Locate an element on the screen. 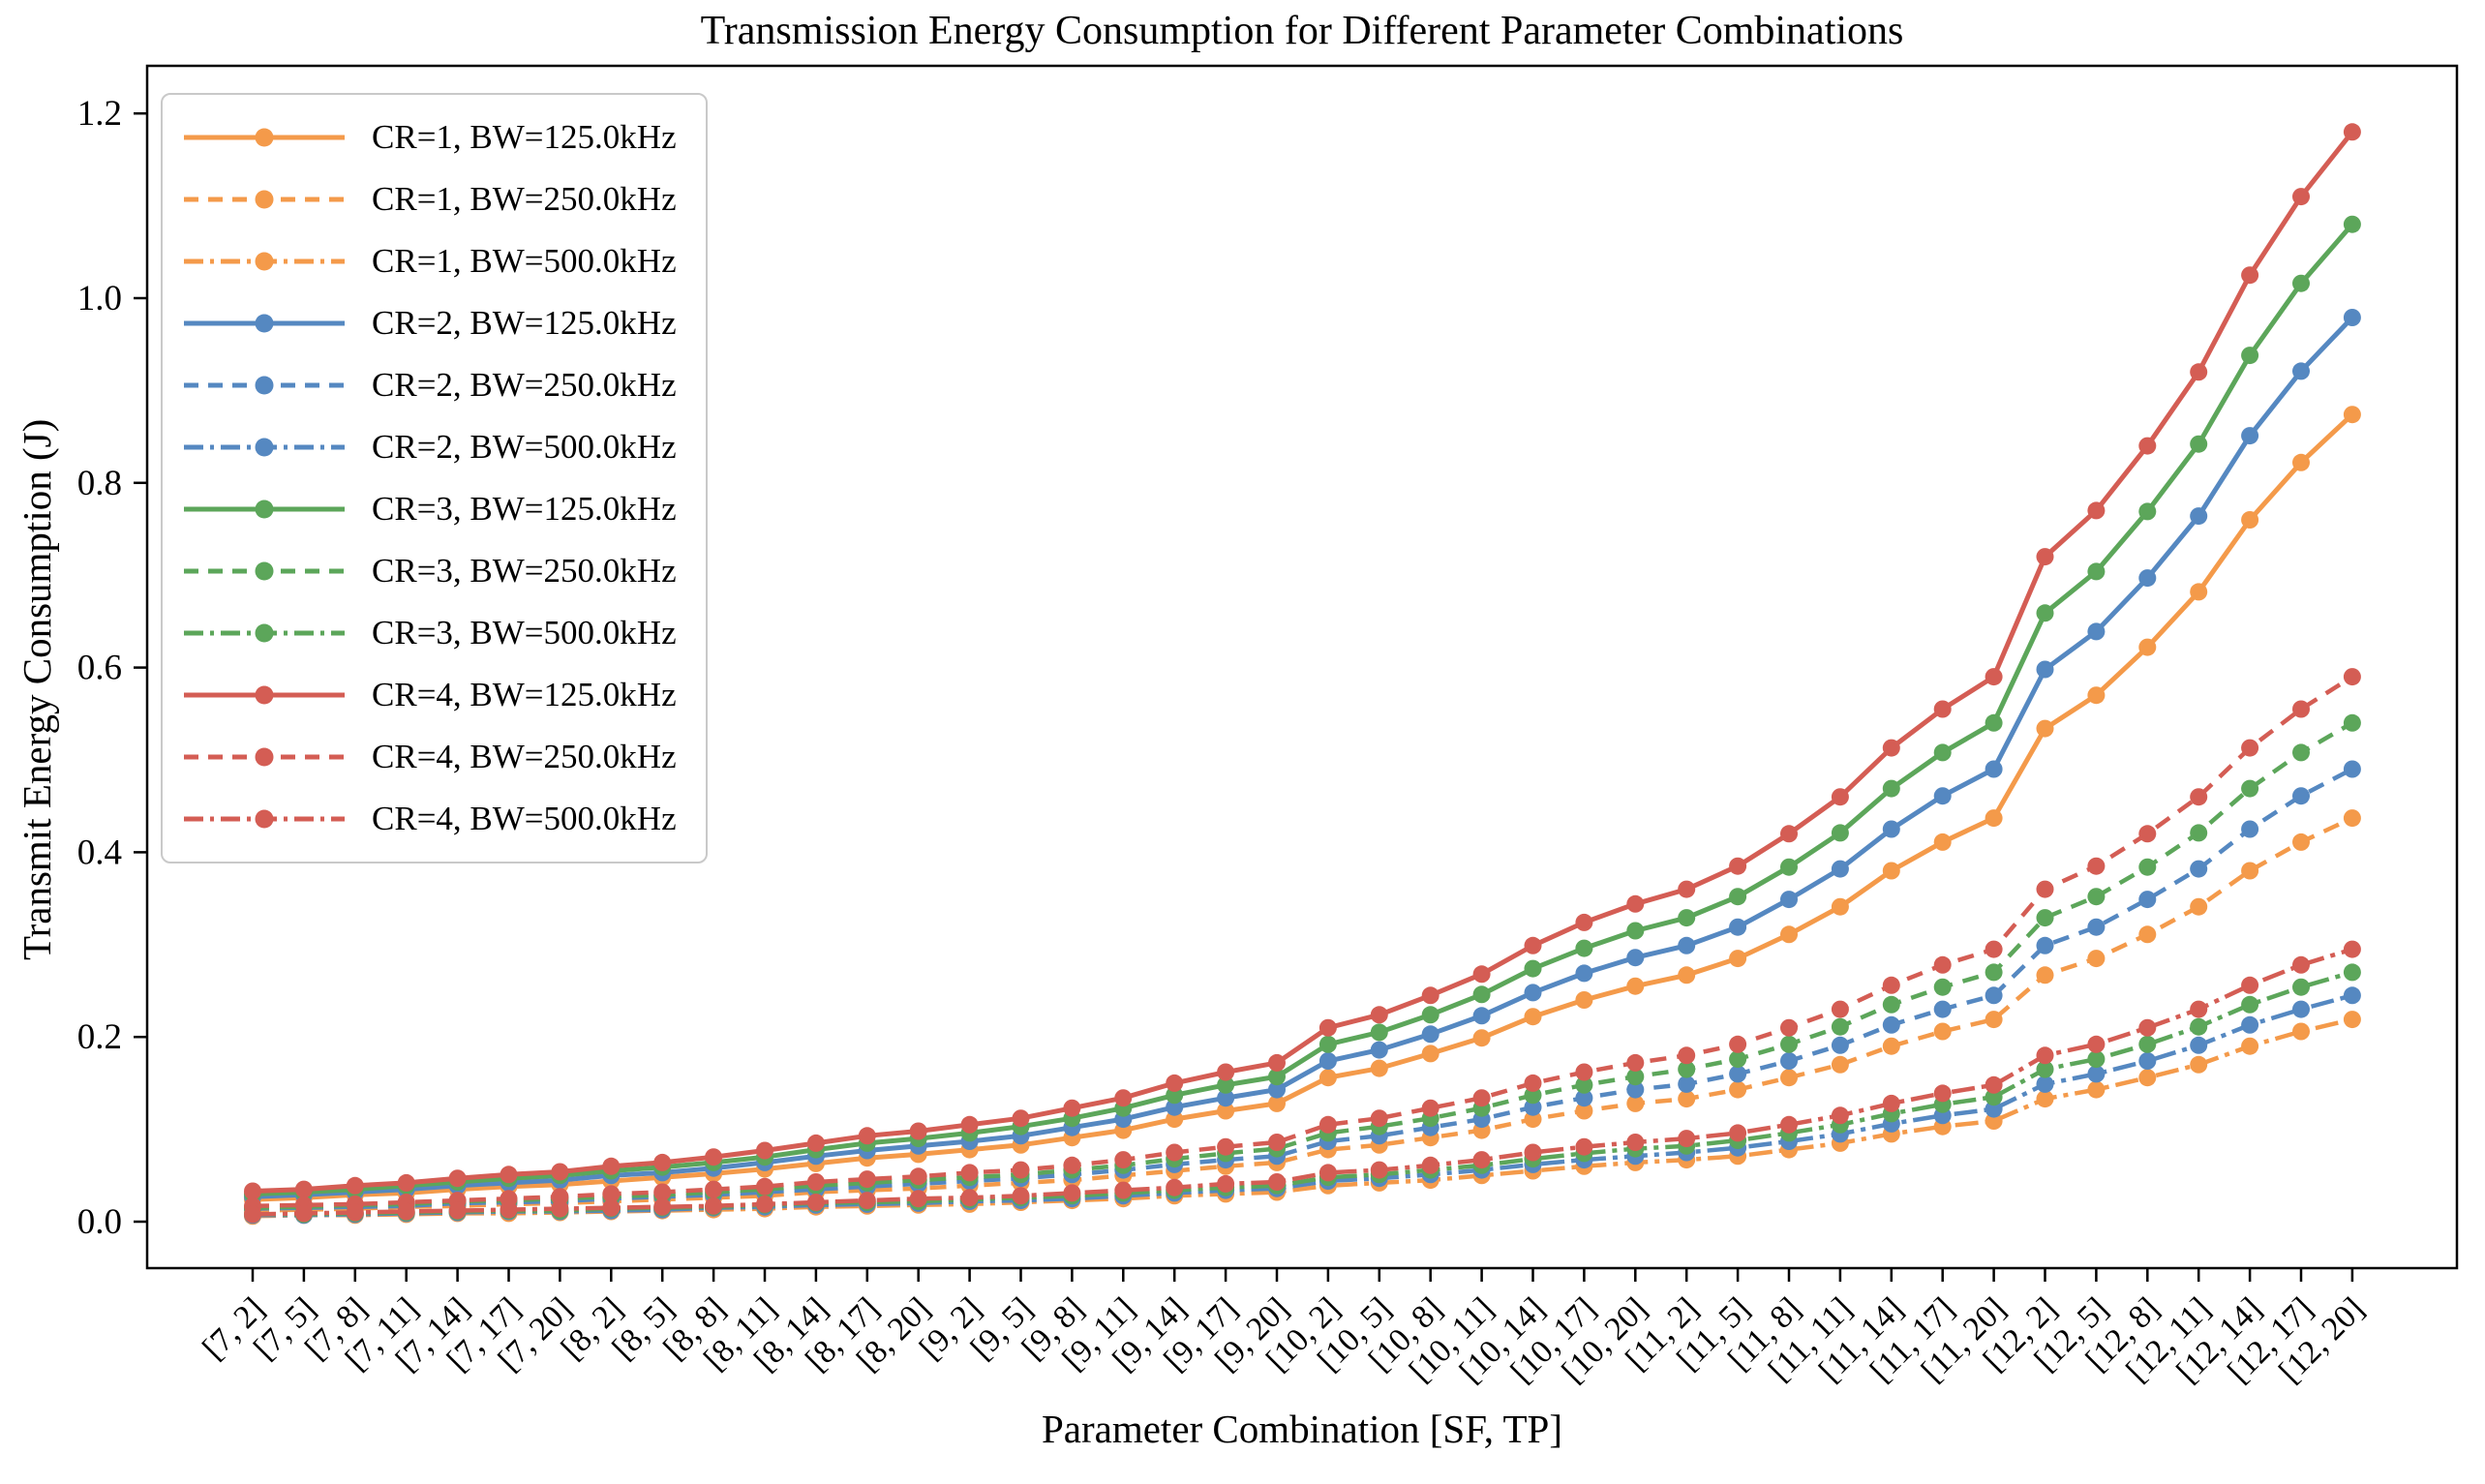 This screenshot has height=1484, width=2485. legend-label: CR=1, BW=250.0kHz is located at coordinates (525, 199).